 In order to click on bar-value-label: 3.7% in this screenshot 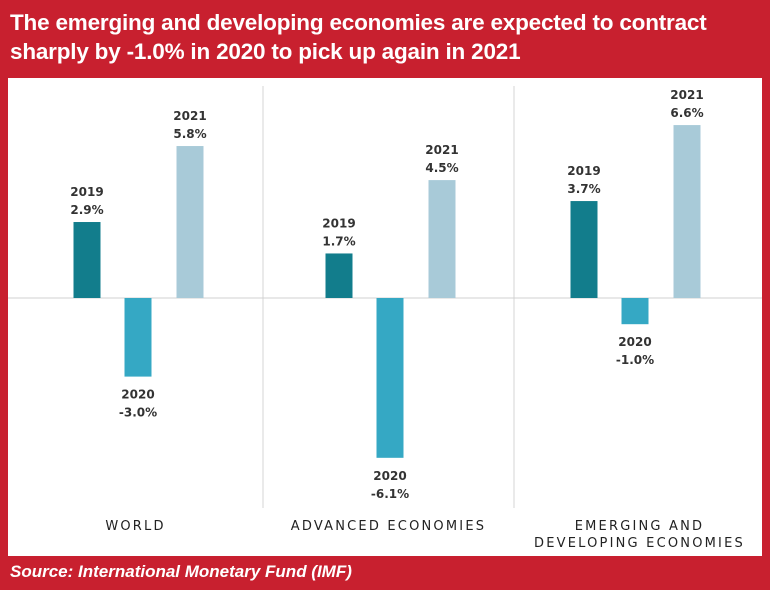, I will do `click(583, 189)`.